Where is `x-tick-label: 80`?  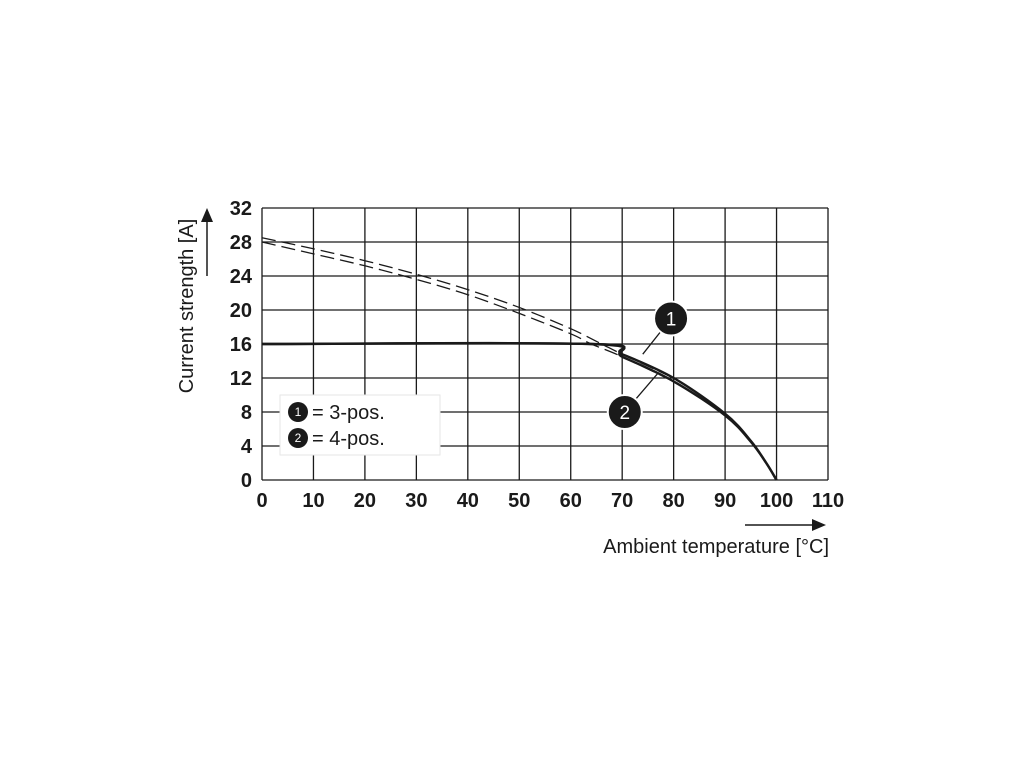 x-tick-label: 80 is located at coordinates (674, 501).